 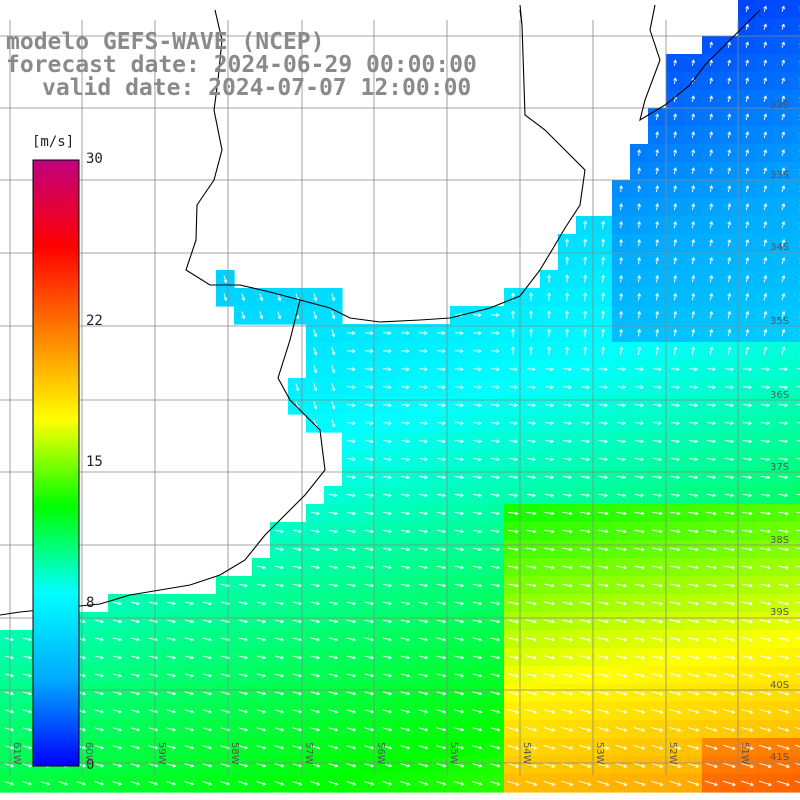 What do you see at coordinates (453, 753) in the screenshot?
I see `longitude-label: 55W` at bounding box center [453, 753].